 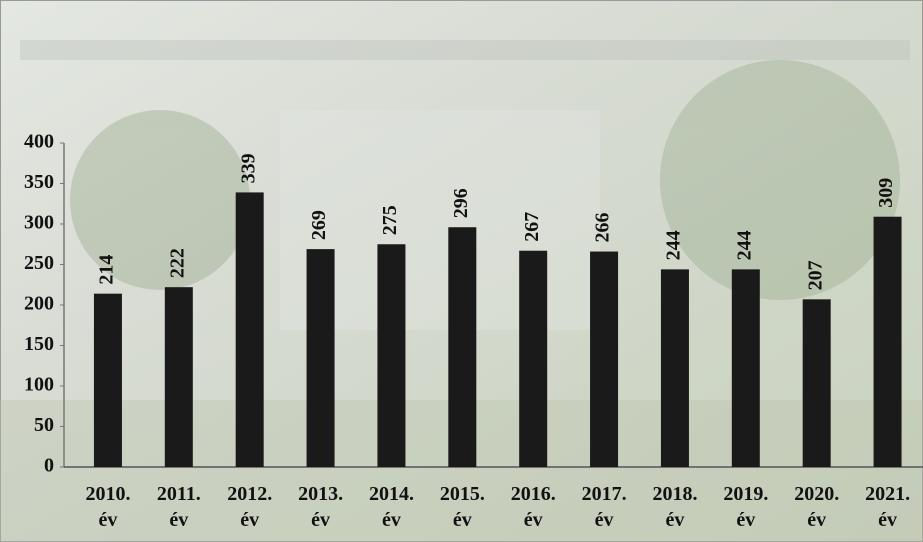 I want to click on x-tick-label: 2020. év, so click(x=817, y=507).